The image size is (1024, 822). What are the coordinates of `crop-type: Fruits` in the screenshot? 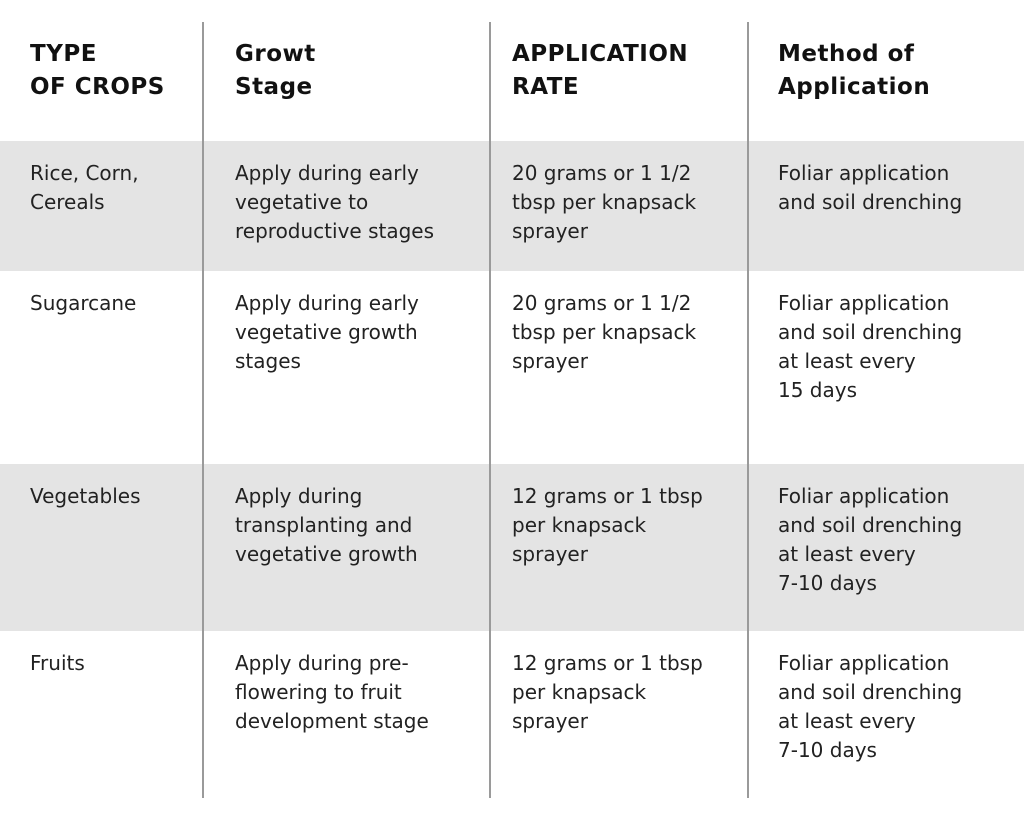 It's located at (57, 663).